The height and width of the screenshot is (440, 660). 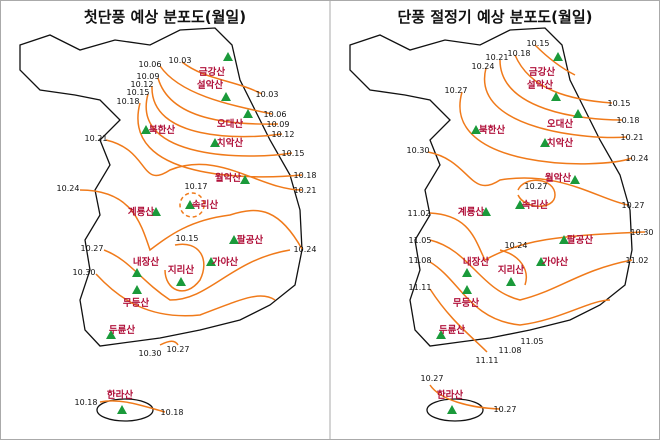 What do you see at coordinates (540, 85) in the screenshot?
I see `mountain-label: 설악산` at bounding box center [540, 85].